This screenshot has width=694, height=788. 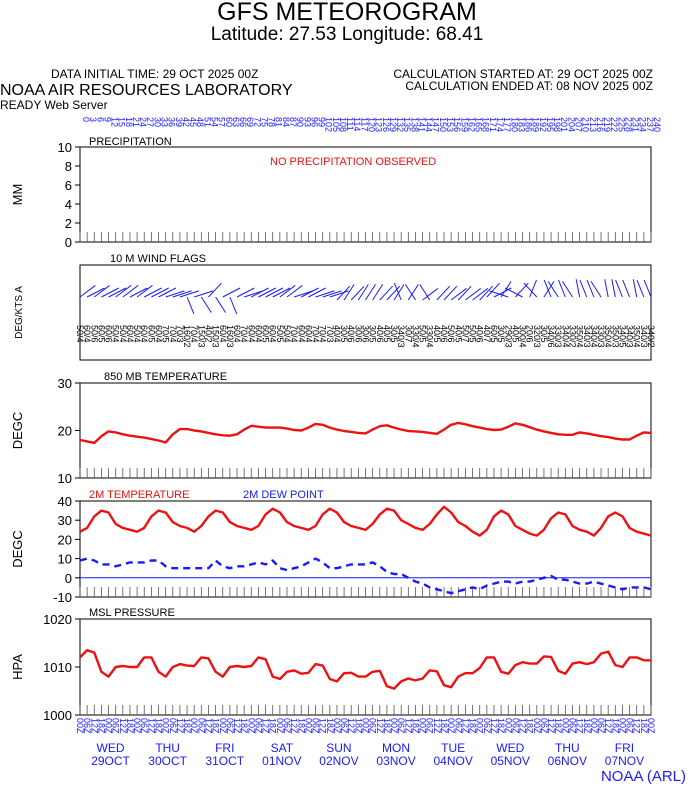 What do you see at coordinates (122, 122) in the screenshot?
I see `forecast-hour-label: 15` at bounding box center [122, 122].